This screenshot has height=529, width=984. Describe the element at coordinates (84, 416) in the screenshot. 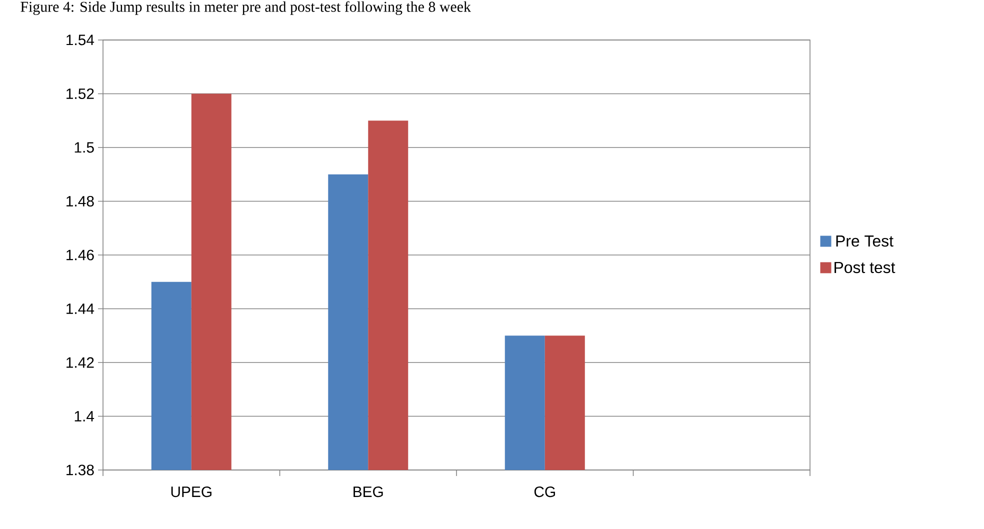

I see `y-tick-label: 1.4` at that location.